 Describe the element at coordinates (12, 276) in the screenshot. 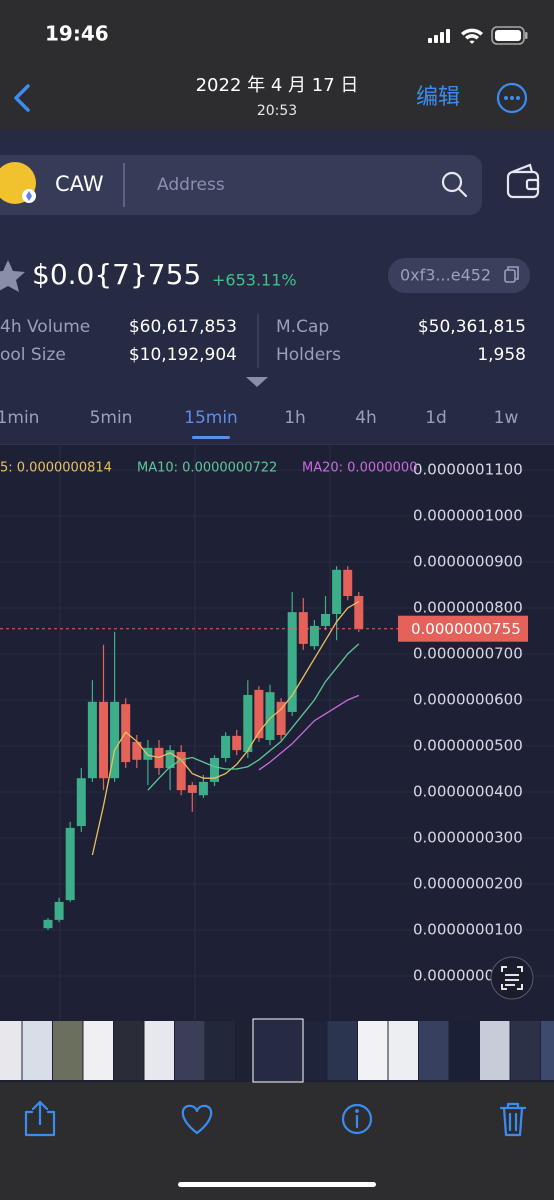

I see `favorite-star` at that location.